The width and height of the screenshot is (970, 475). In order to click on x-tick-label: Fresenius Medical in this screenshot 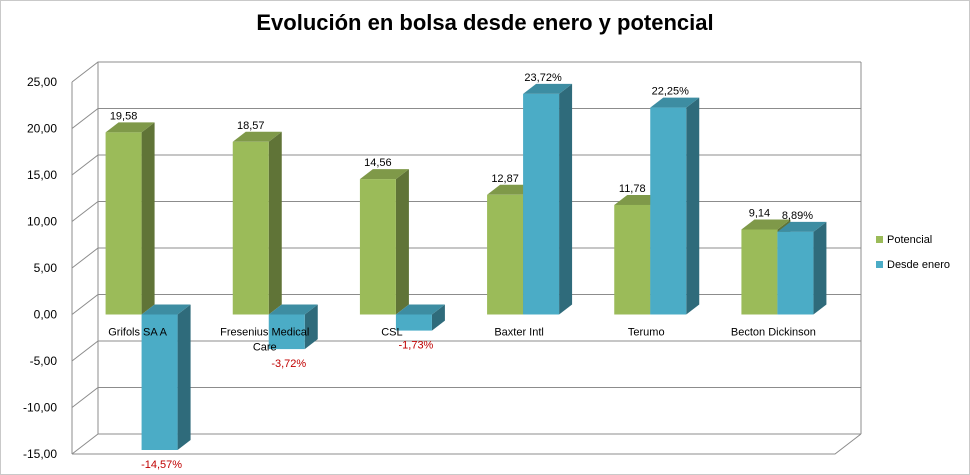, I will do `click(264, 333)`.